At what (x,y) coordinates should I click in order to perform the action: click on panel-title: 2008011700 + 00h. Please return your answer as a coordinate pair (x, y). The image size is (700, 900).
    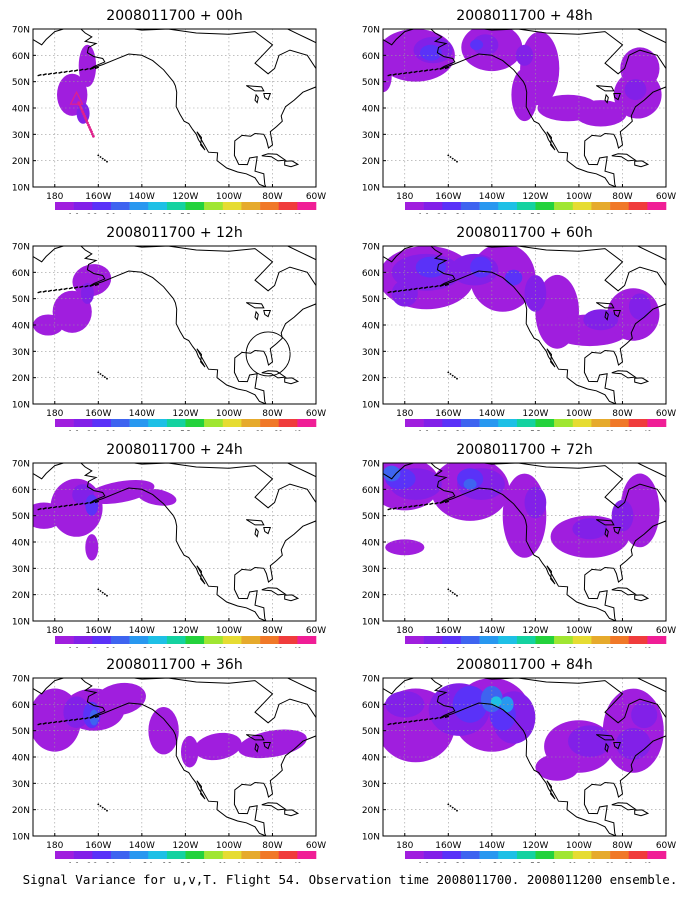
    Looking at the image, I should click on (174, 16).